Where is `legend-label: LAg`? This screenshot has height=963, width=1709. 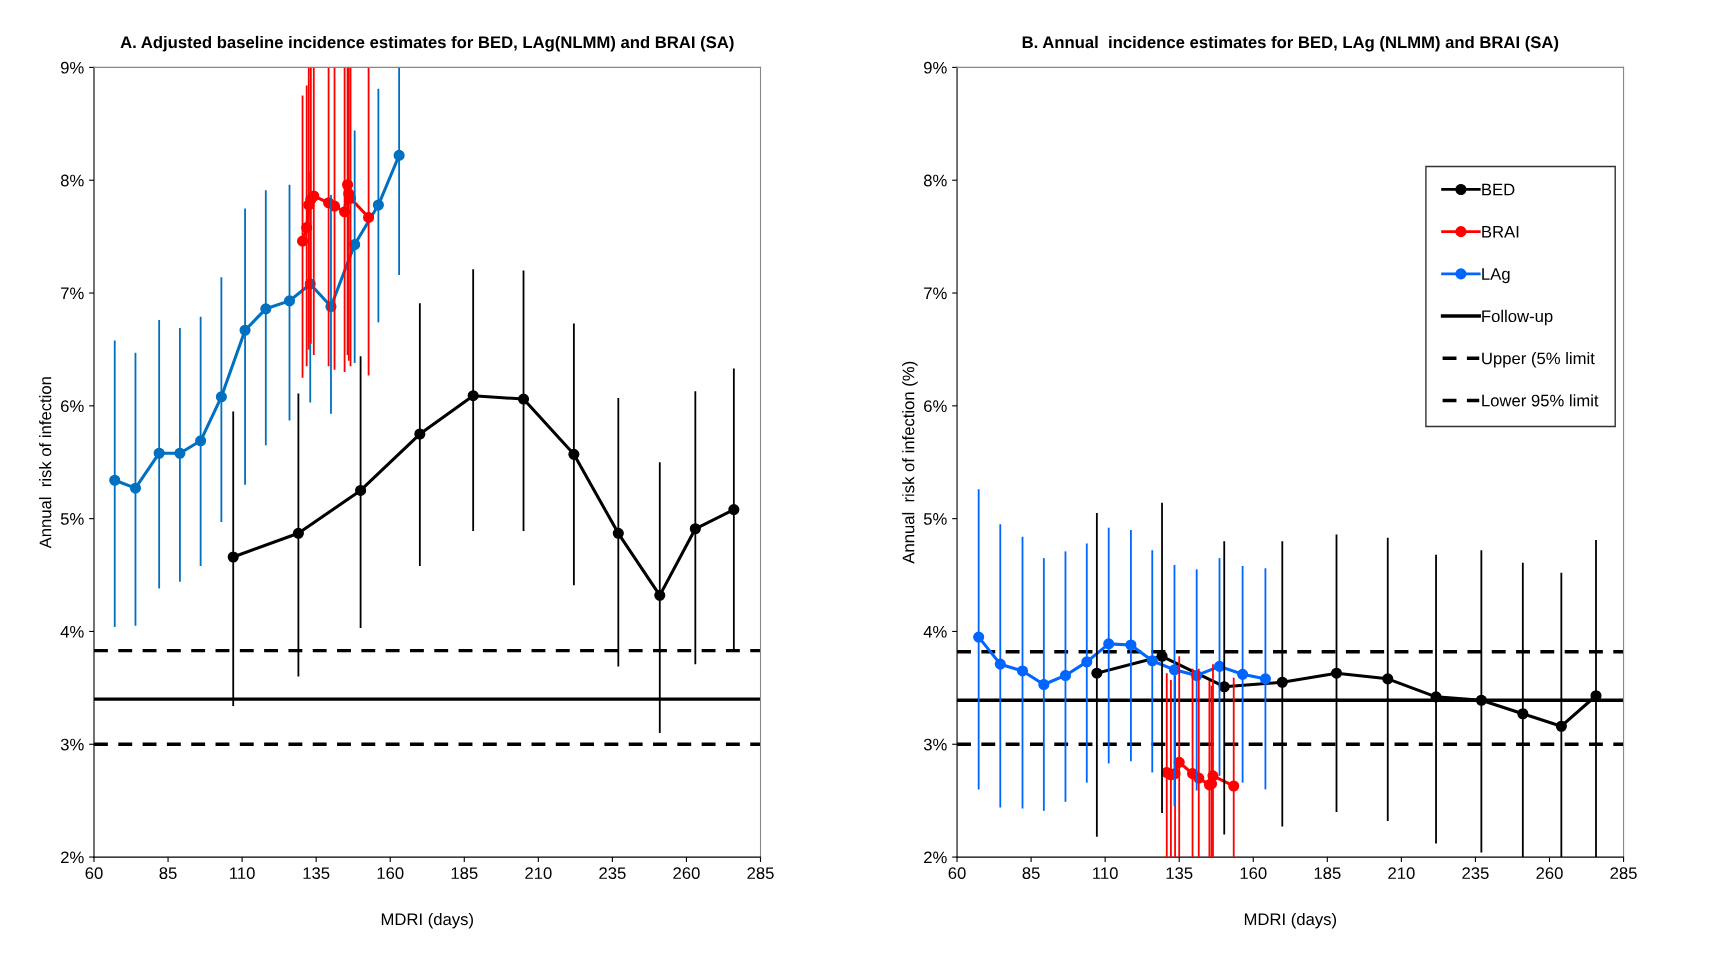
legend-label: LAg is located at coordinates (1496, 276).